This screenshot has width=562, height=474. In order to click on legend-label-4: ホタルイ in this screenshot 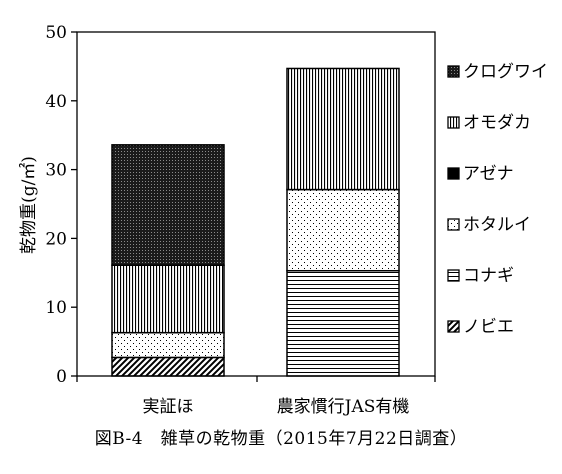, I will do `click(497, 225)`.